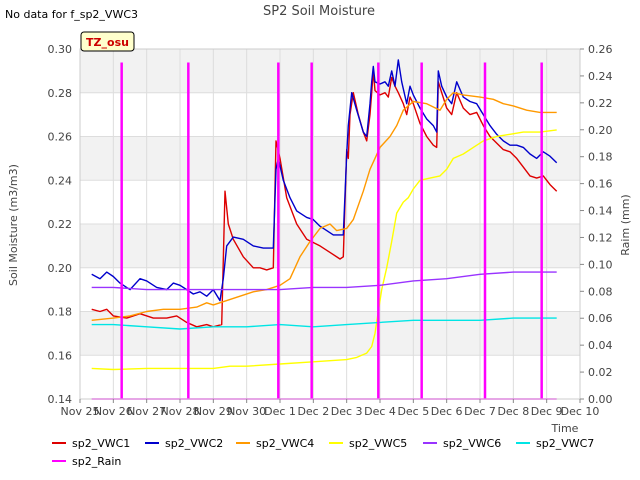  Describe the element at coordinates (600, 157) in the screenshot. I see `y-right-tick-label-9: 0.18` at that location.